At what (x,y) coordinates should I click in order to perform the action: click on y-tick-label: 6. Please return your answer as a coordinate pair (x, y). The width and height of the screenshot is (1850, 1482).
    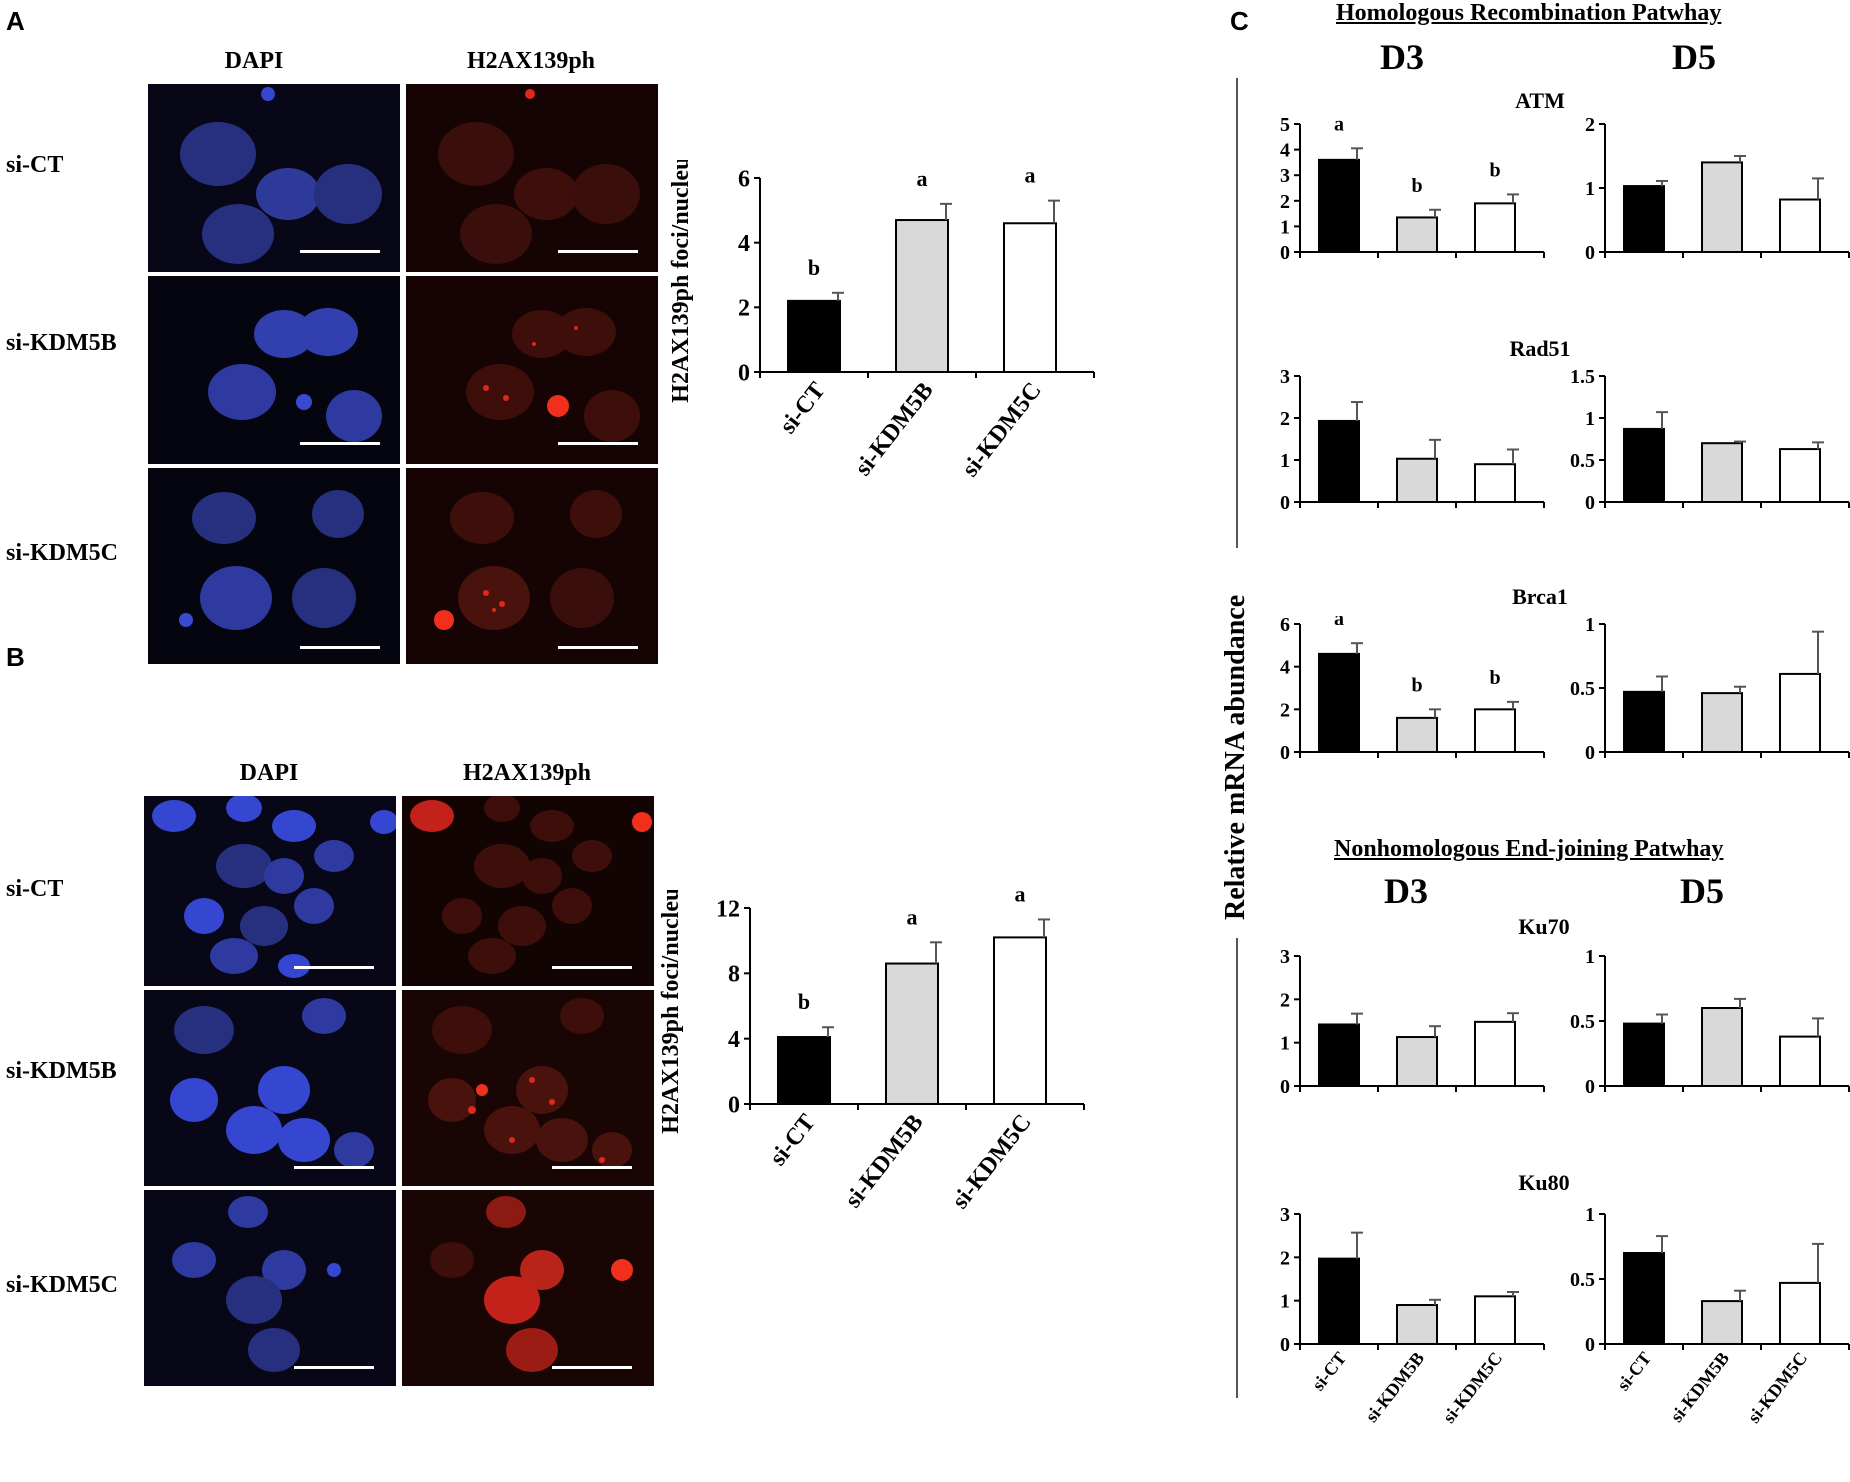
    Looking at the image, I should click on (1285, 626).